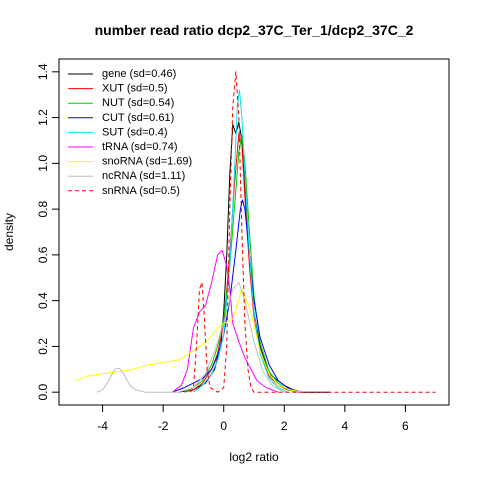 This screenshot has height=480, width=480. I want to click on legend-label: ncRNA (sd=1.11), so click(143, 176).